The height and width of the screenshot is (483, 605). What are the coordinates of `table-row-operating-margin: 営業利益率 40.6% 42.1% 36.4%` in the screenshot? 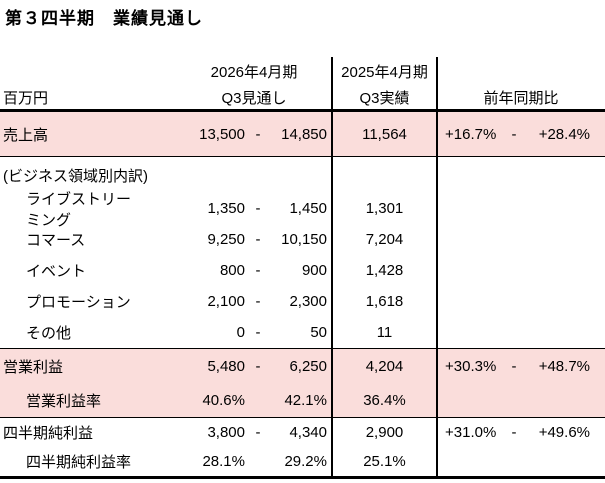 It's located at (302, 400).